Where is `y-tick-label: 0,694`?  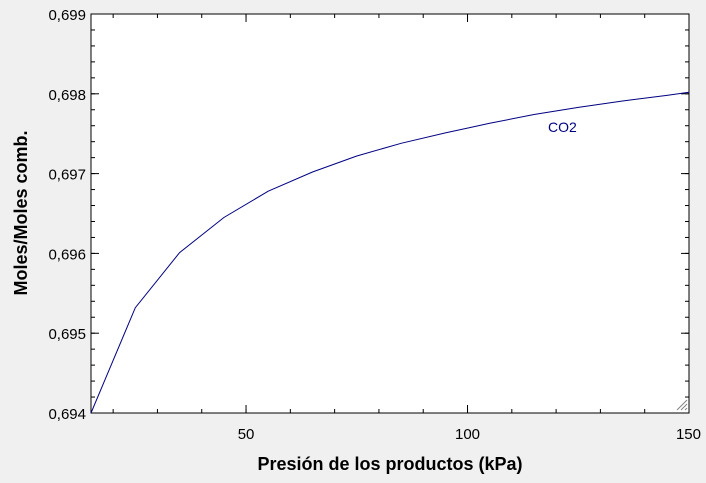
y-tick-label: 0,694 is located at coordinates (67, 414).